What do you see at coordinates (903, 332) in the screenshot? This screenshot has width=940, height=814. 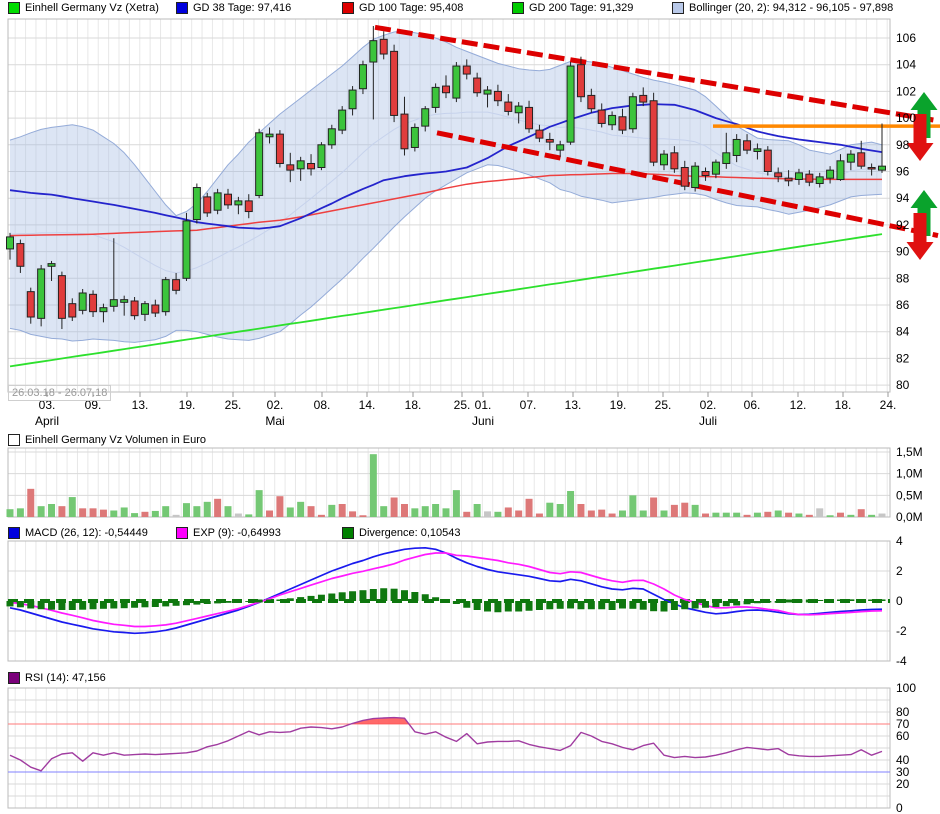 I see `svg-text: 84` at bounding box center [903, 332].